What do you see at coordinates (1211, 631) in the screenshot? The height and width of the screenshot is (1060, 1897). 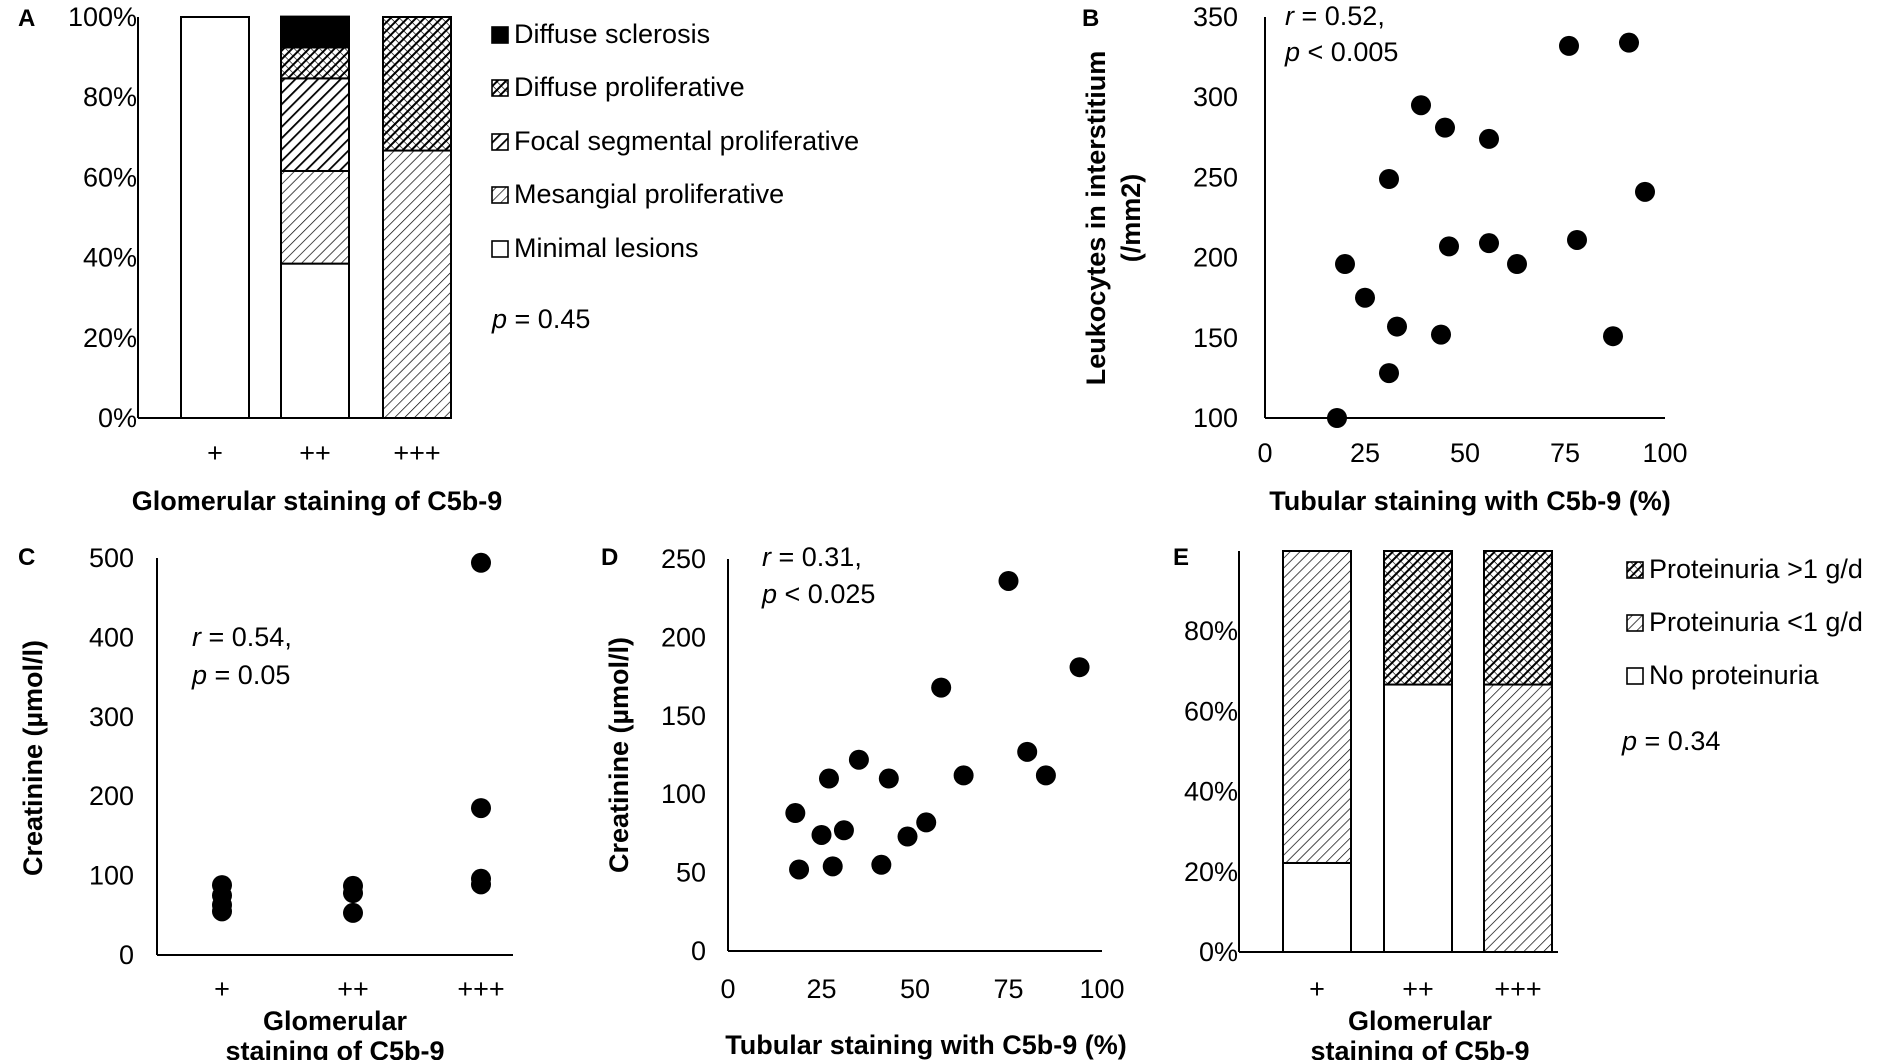 I see `y-tick-label: 80%` at bounding box center [1211, 631].